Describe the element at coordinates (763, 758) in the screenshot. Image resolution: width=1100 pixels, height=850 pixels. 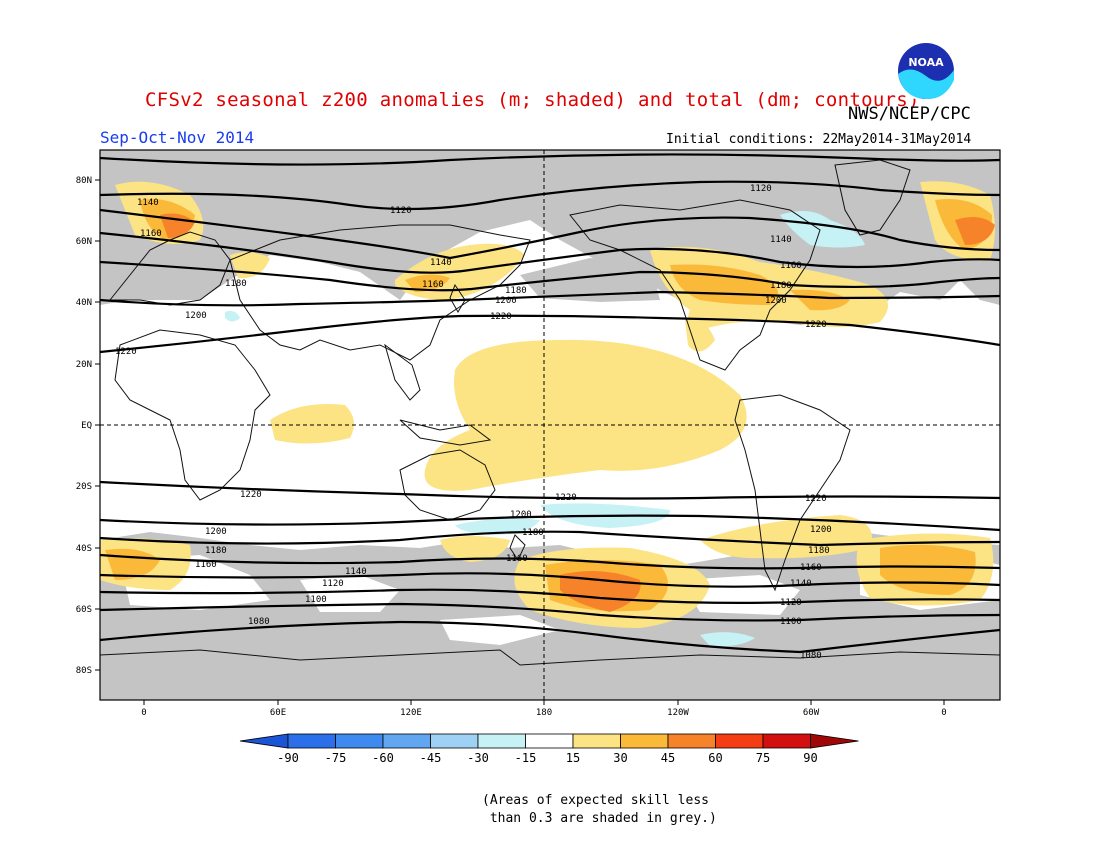
I see `colorbar-tick-label: 75` at that location.